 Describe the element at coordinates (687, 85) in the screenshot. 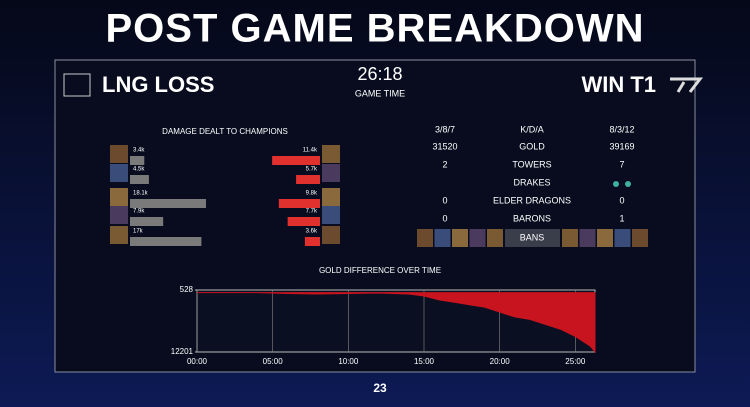

I see `t1-logo` at that location.